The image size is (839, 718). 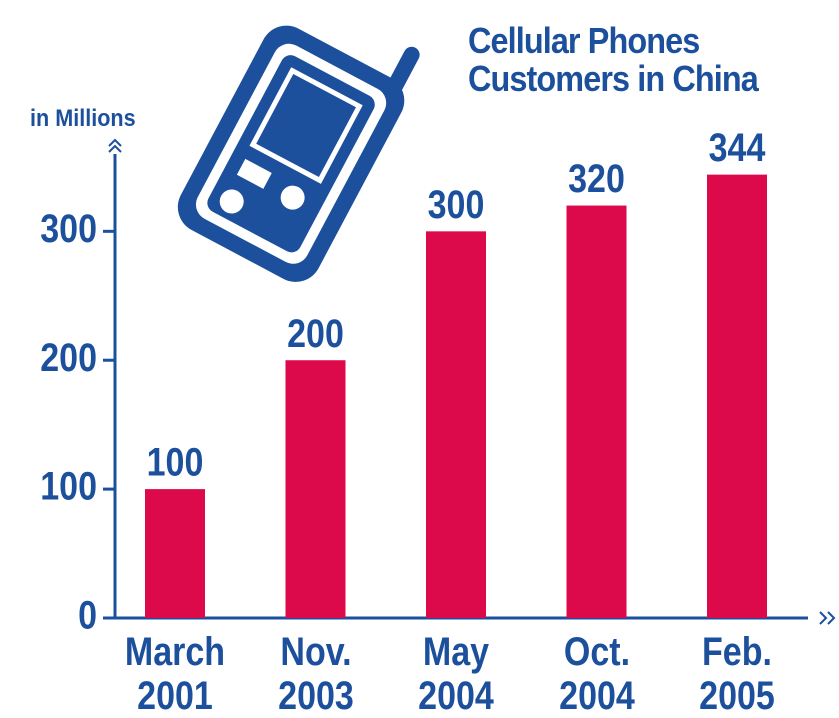 I want to click on y-tick-label: 200, so click(x=68, y=356).